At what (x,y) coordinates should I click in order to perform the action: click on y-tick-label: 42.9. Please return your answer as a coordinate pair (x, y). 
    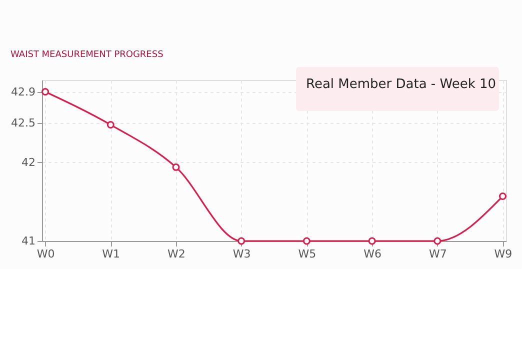
    Looking at the image, I should click on (23, 91).